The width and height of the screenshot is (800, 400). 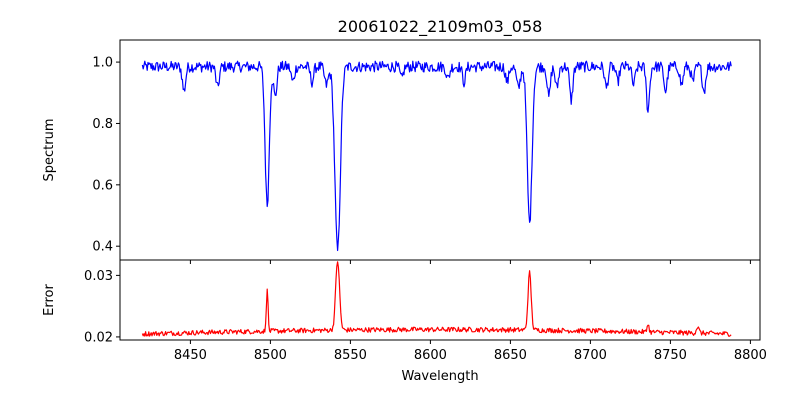 What do you see at coordinates (49, 300) in the screenshot?
I see `error-y-label: Error` at bounding box center [49, 300].